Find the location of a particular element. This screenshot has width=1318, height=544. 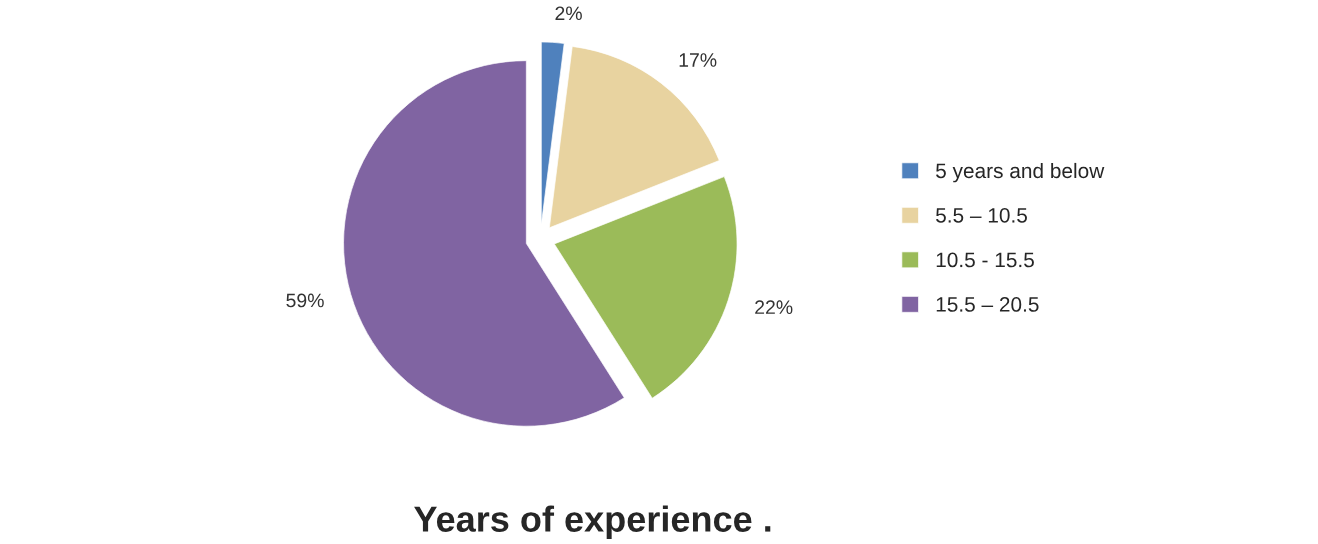

data-label: 17% is located at coordinates (698, 60).